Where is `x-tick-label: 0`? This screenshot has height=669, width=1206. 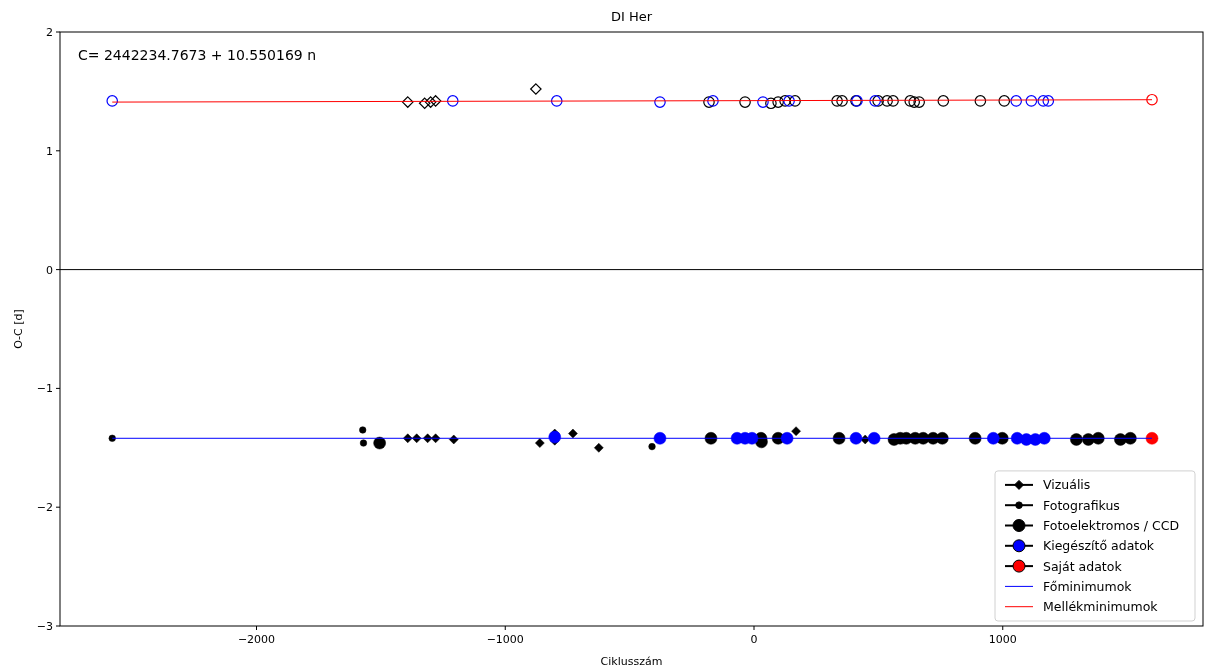 x-tick-label: 0 is located at coordinates (754, 639).